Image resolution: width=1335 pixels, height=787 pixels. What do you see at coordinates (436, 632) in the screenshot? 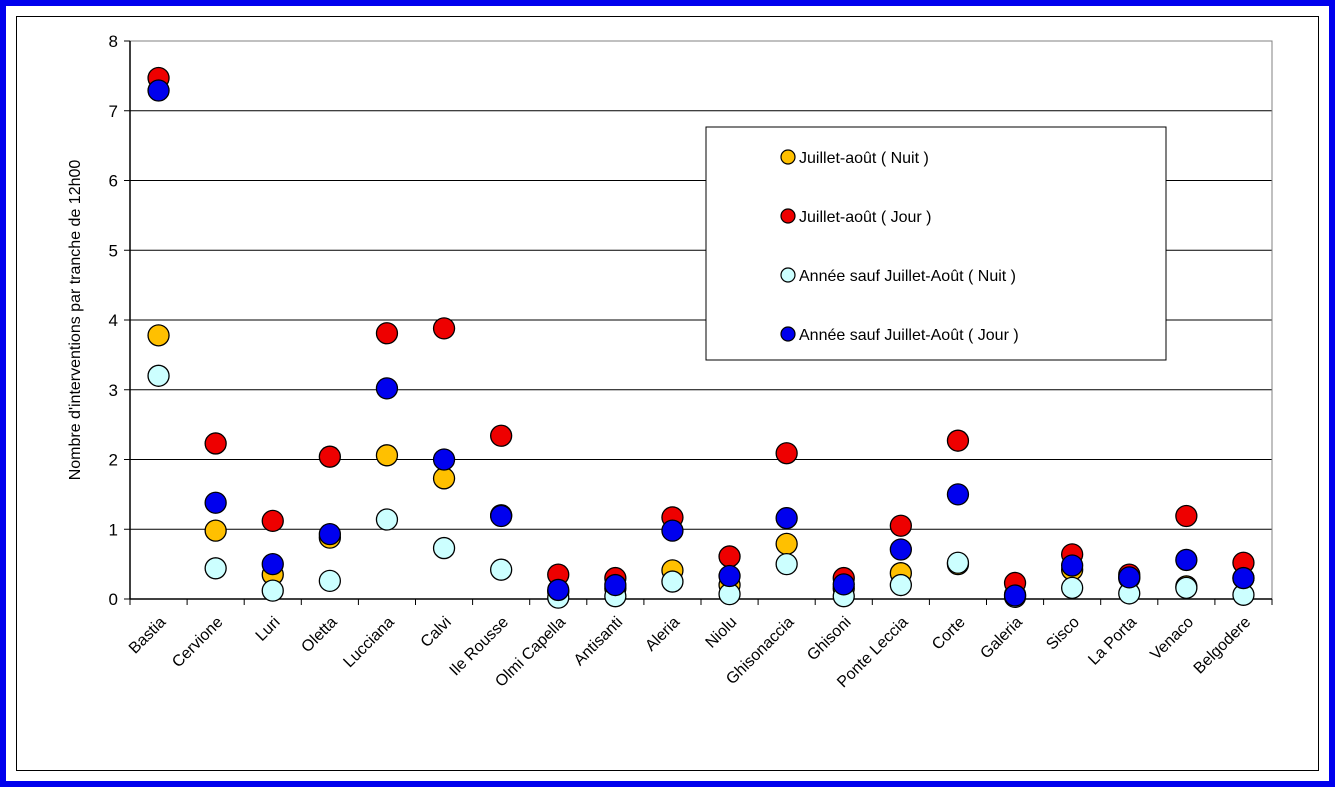
I see `x-category-label: Calvi` at bounding box center [436, 632].